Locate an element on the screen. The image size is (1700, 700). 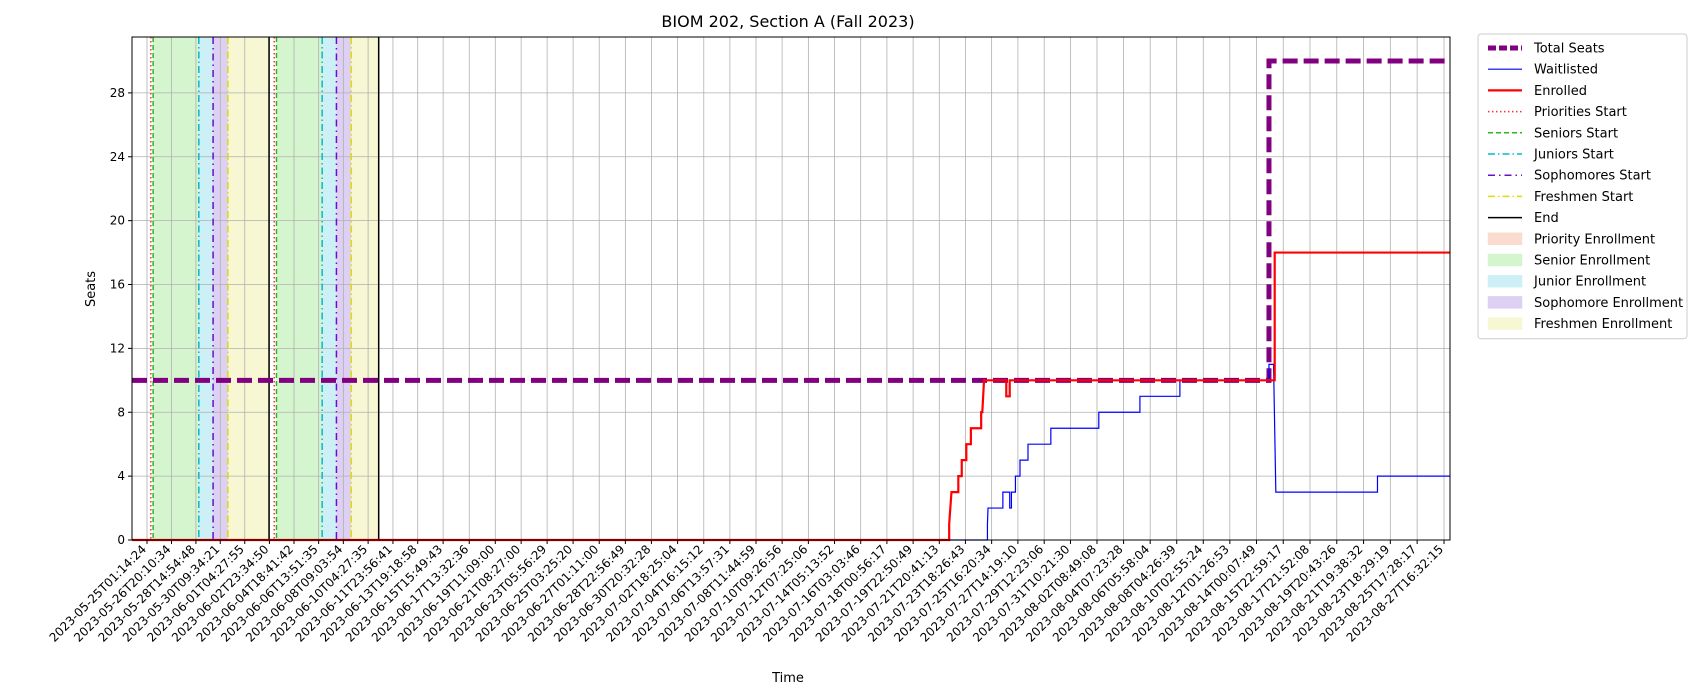
enrollment-periods is located at coordinates (266, 288).